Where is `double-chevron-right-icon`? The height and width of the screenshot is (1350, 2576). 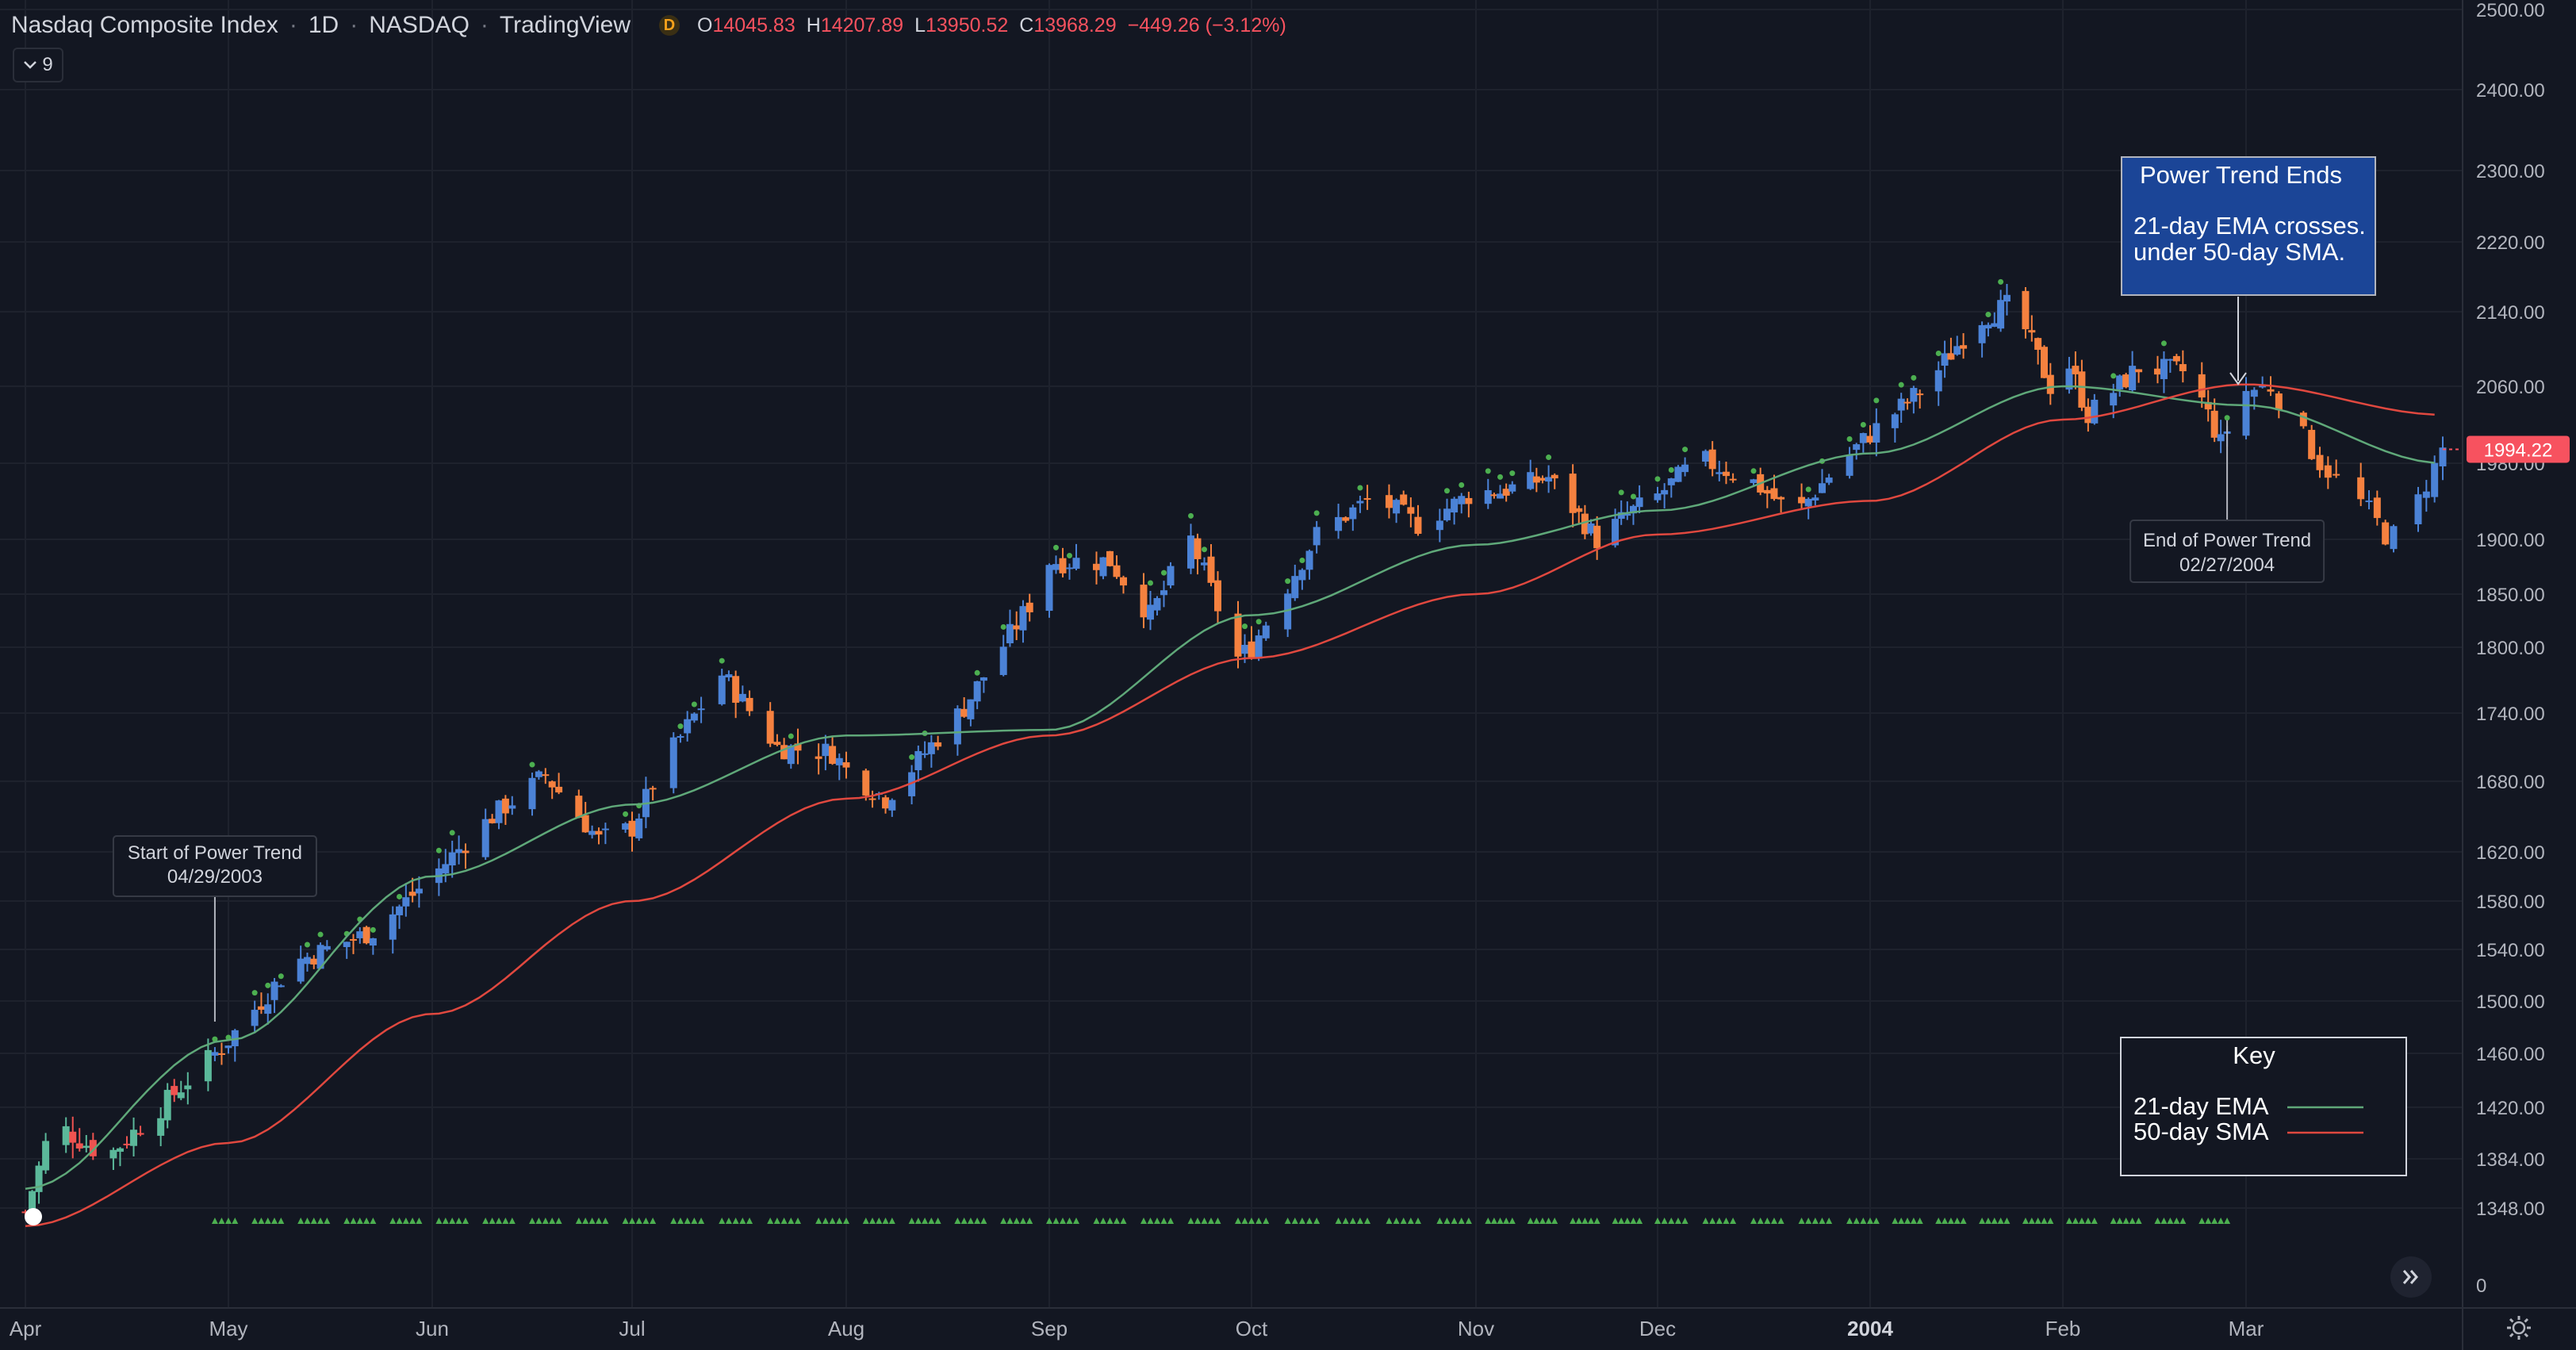
double-chevron-right-icon is located at coordinates (2410, 1277).